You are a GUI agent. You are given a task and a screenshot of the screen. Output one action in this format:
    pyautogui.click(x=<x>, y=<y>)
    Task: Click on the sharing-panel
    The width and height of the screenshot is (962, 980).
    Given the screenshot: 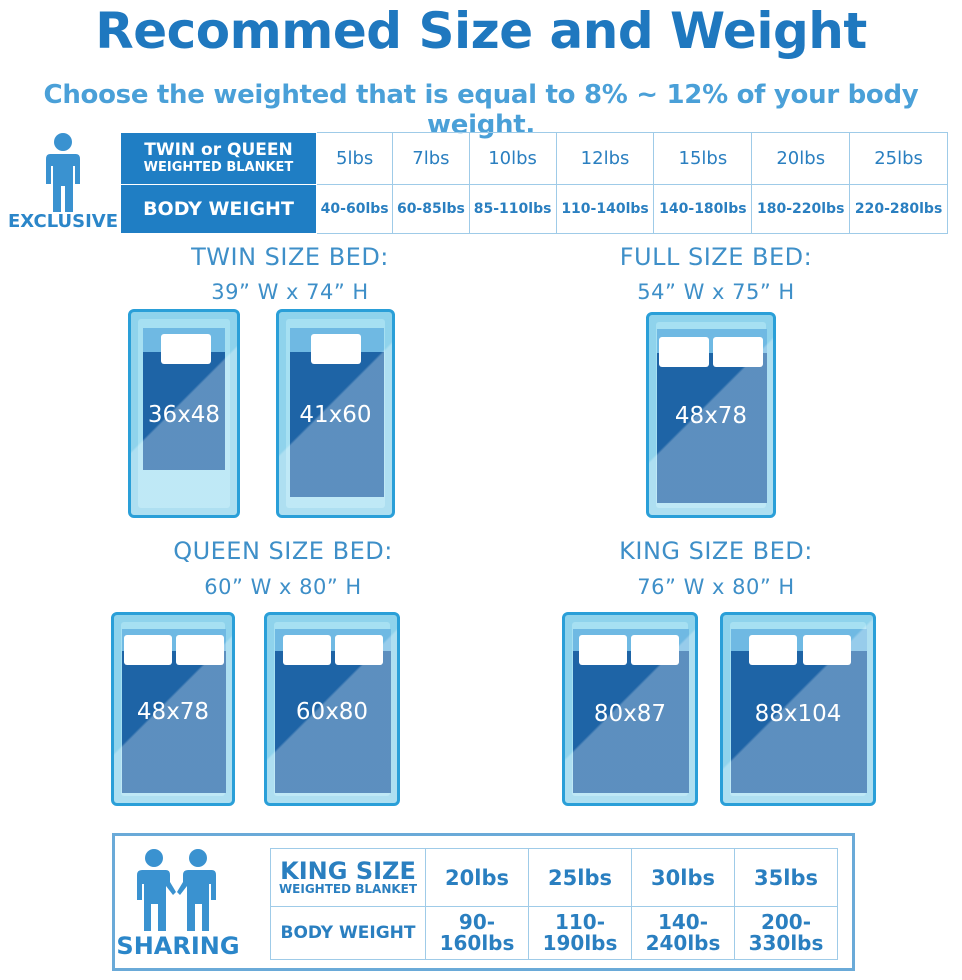 What is the action you would take?
    pyautogui.click(x=483, y=902)
    